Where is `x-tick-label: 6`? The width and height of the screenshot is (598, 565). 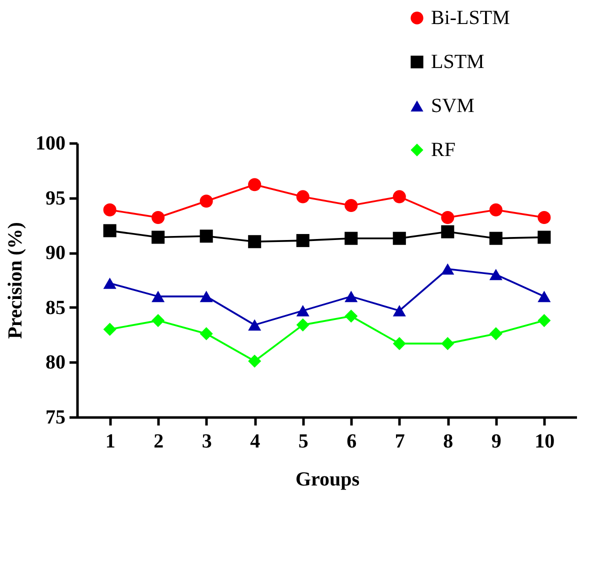
x-tick-label: 6 is located at coordinates (351, 441).